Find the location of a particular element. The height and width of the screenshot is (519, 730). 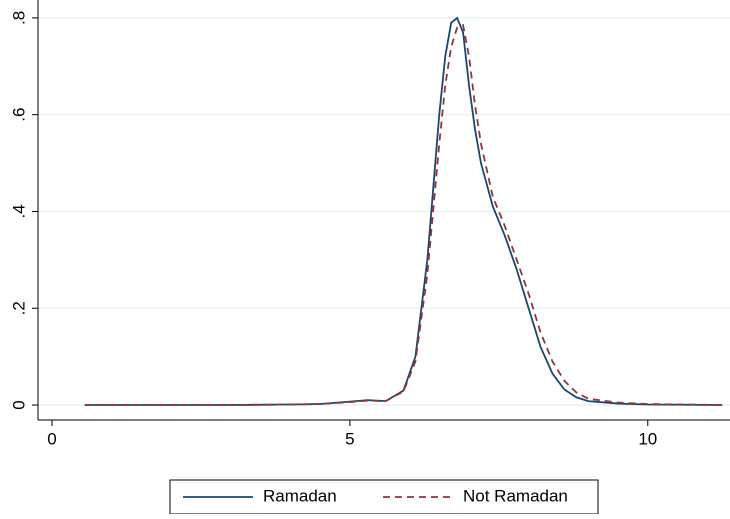

legend-label: Ramadan is located at coordinates (300, 495).